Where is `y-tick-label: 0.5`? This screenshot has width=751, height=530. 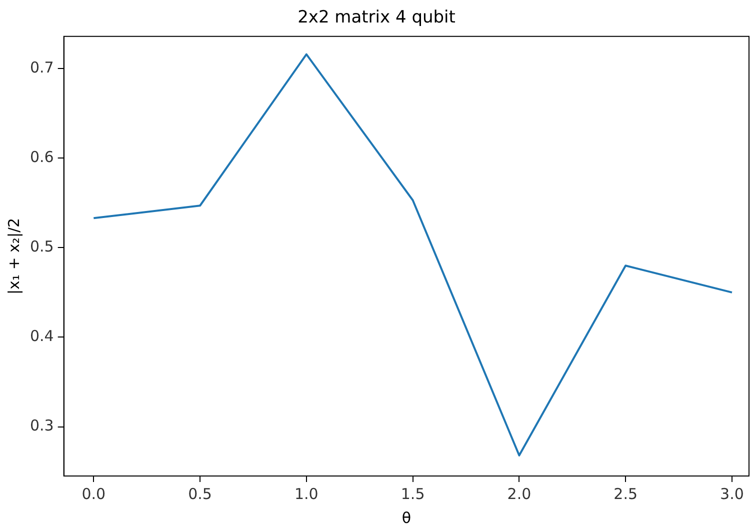 y-tick-label: 0.5 is located at coordinates (42, 247).